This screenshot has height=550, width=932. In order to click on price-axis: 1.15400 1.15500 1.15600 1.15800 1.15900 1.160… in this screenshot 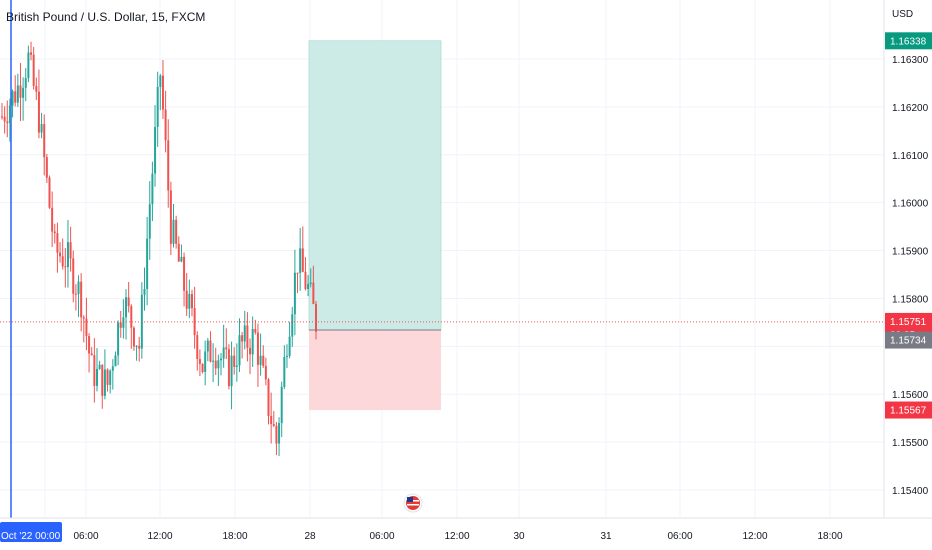, I will do `click(910, 276)`.